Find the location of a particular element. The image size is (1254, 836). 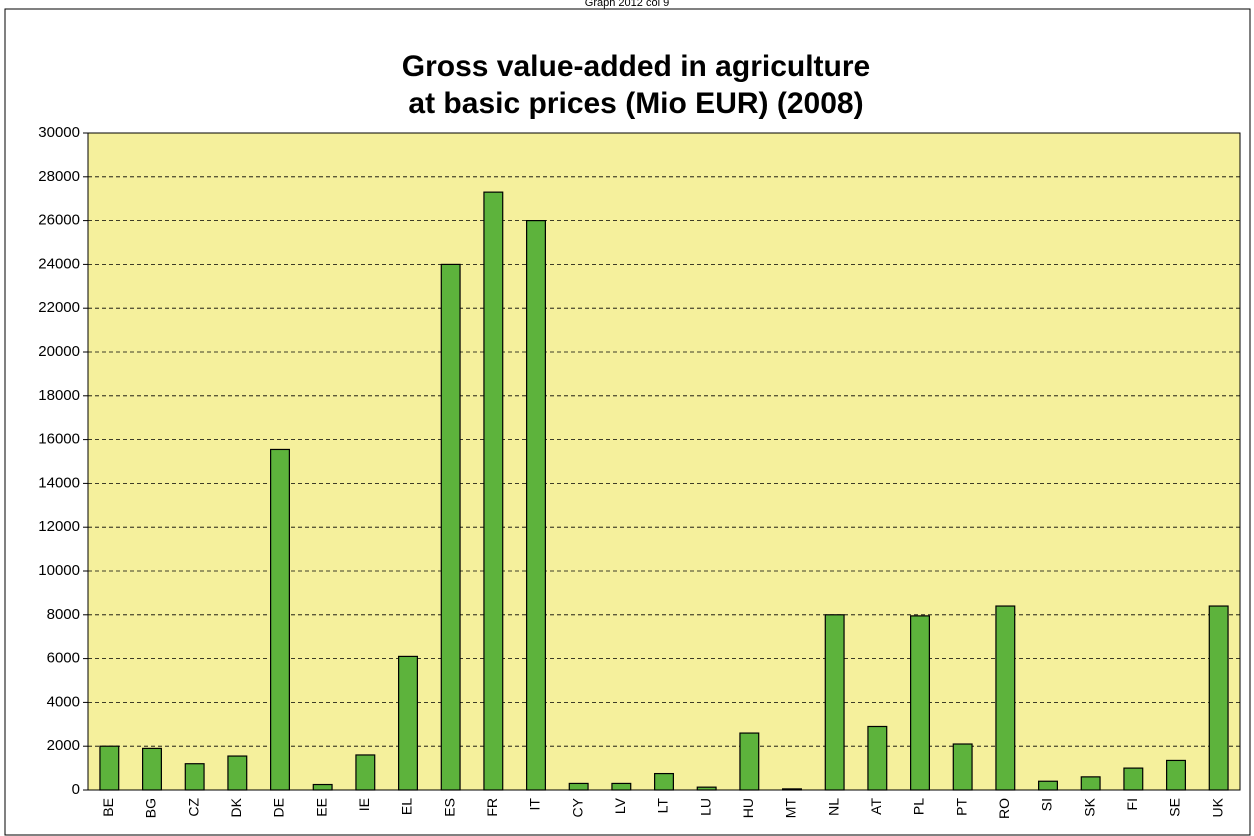

x-tick-label: HU is located at coordinates (748, 808).